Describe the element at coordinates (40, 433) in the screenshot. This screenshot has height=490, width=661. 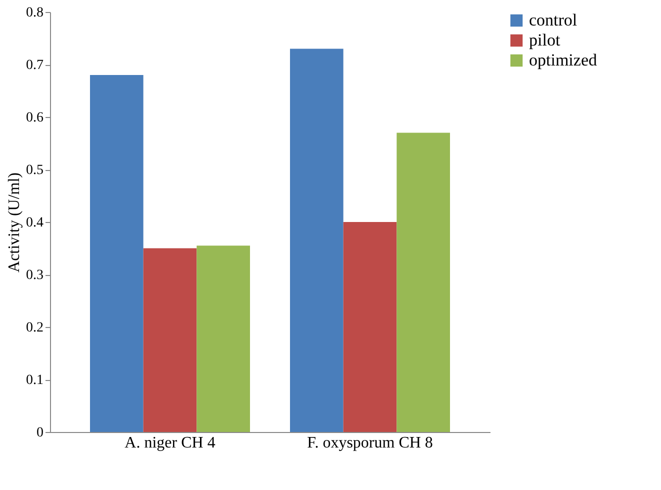
I see `y-tick-label: 0` at that location.